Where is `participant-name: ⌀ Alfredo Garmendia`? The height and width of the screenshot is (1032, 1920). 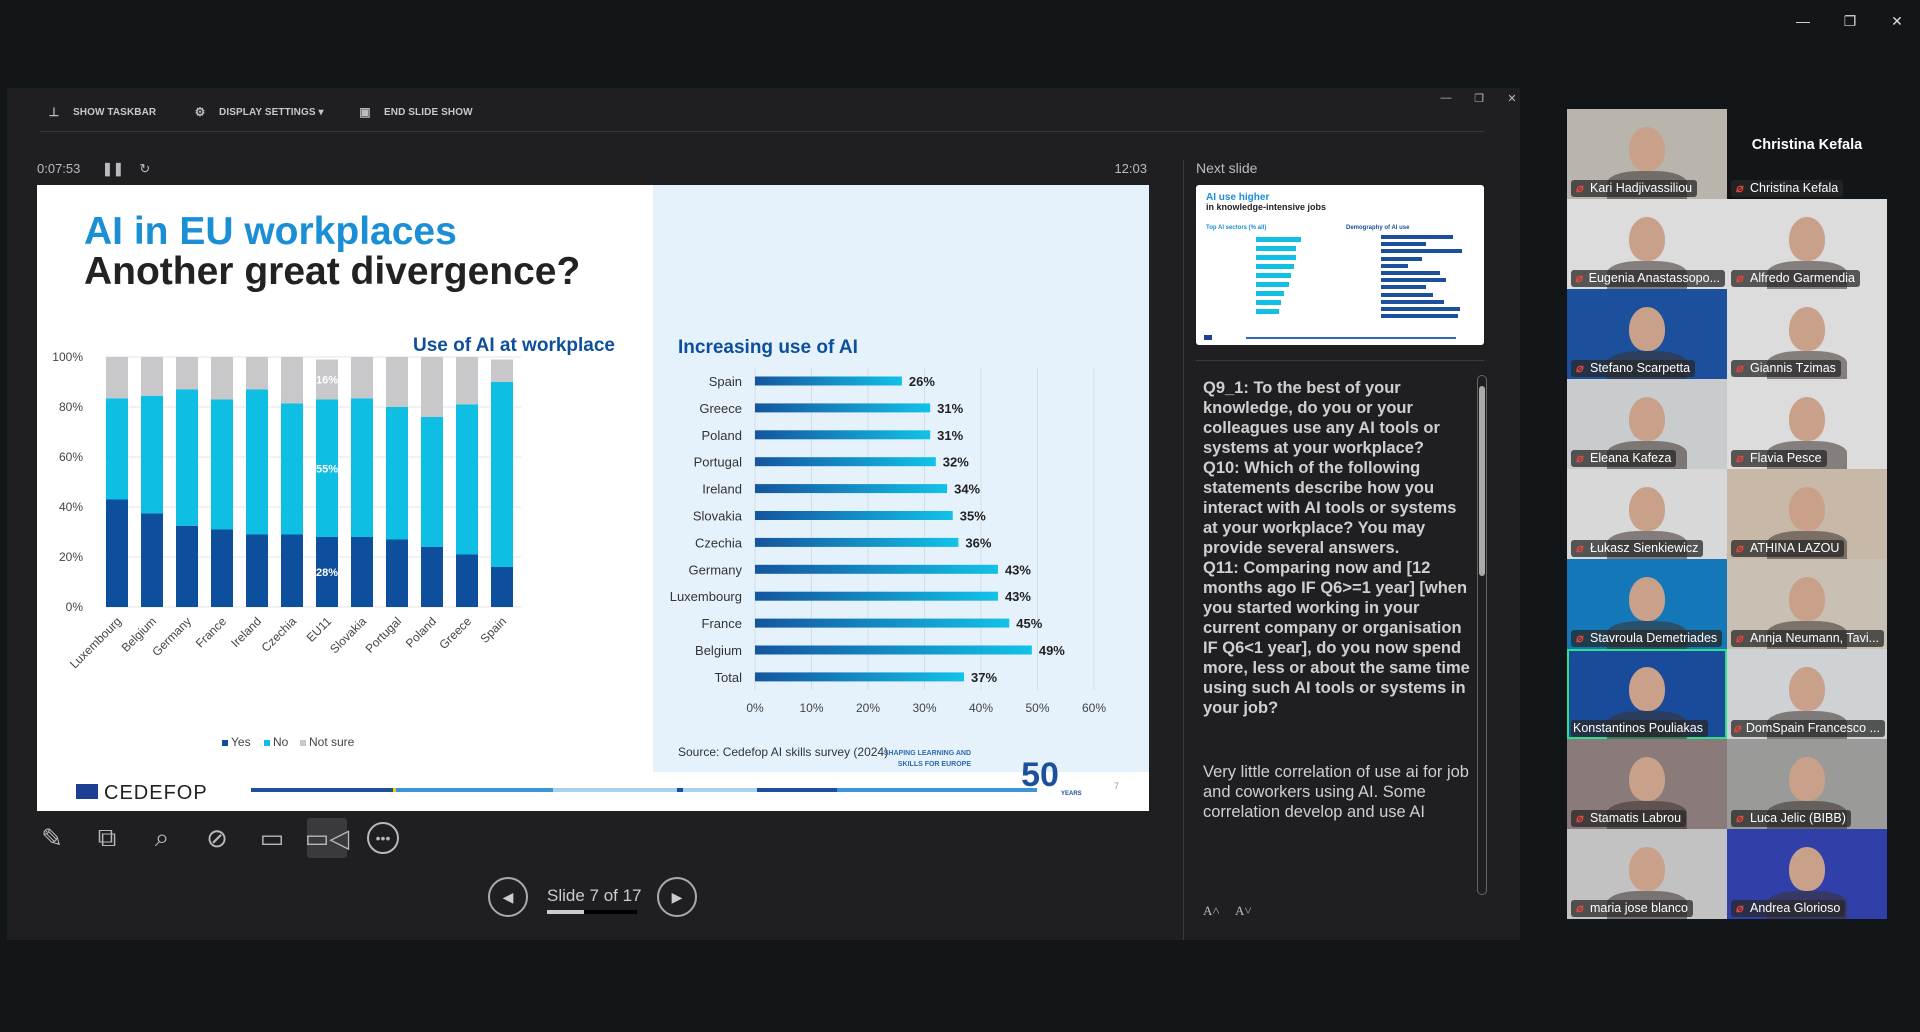
participant-name: ⌀ Alfredo Garmendia is located at coordinates (1795, 278).